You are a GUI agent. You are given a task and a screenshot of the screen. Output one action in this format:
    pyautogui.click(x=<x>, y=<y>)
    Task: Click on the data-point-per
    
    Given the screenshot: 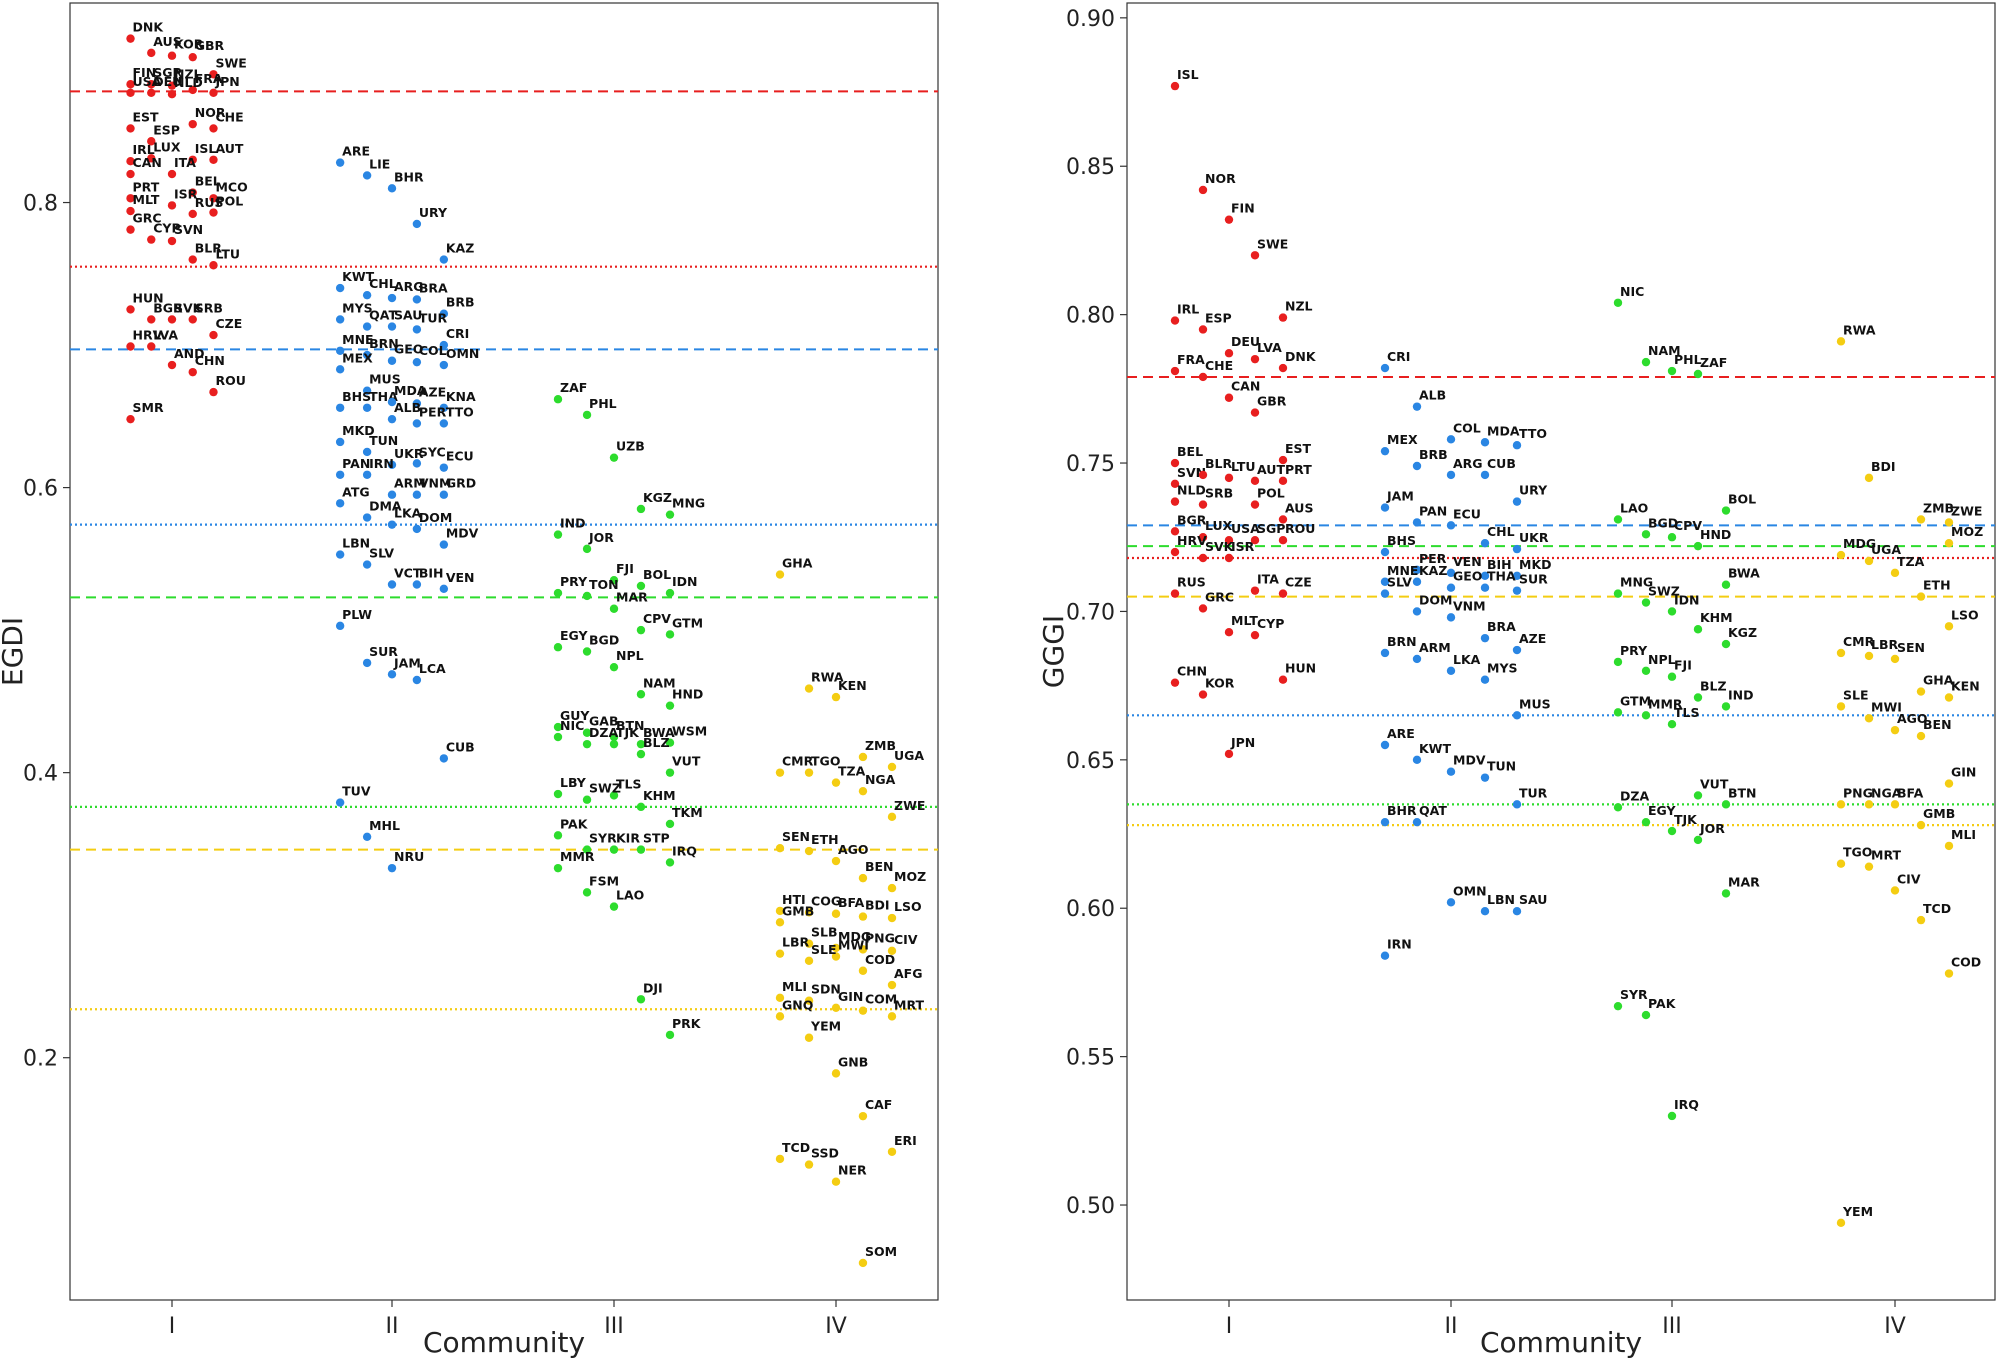 What is the action you would take?
    pyautogui.click(x=1417, y=570)
    